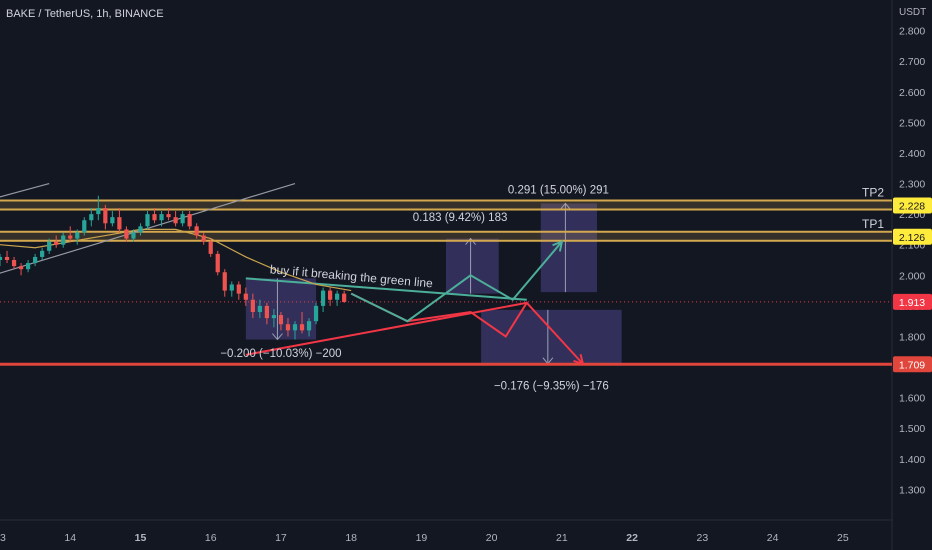 This screenshot has width=932, height=550. I want to click on projection-green-path-arrowhead, so click(558, 246).